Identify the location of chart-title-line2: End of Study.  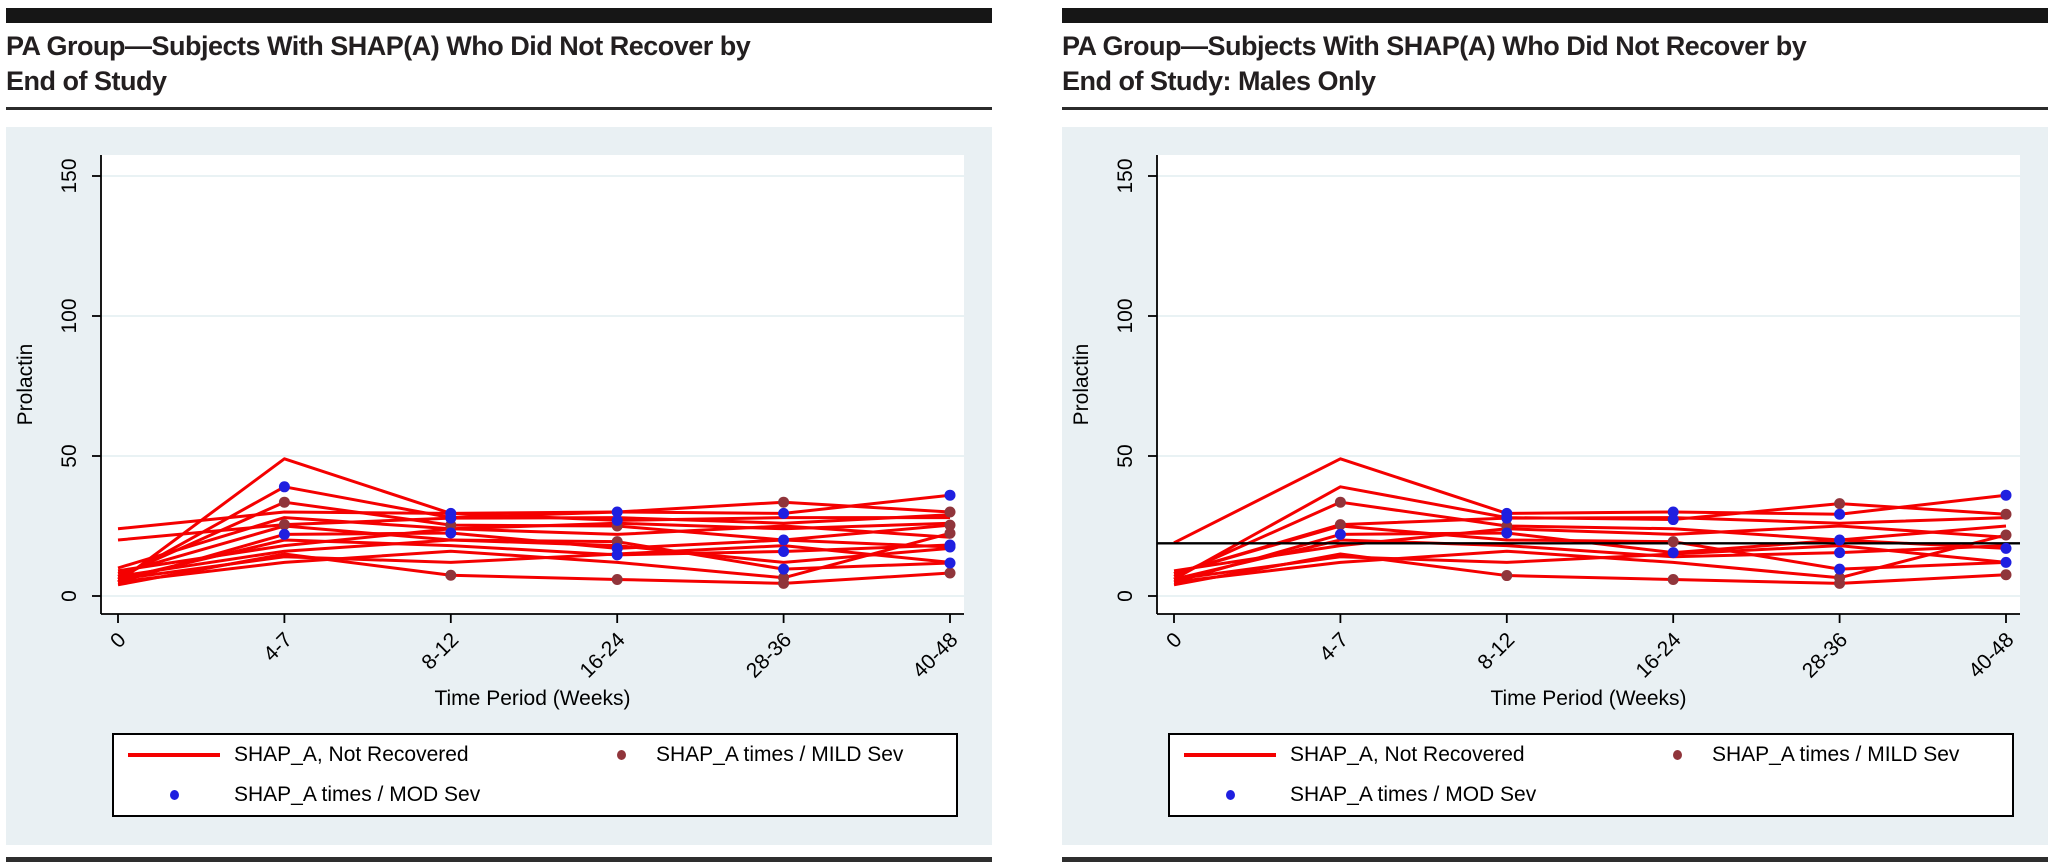
(86, 81).